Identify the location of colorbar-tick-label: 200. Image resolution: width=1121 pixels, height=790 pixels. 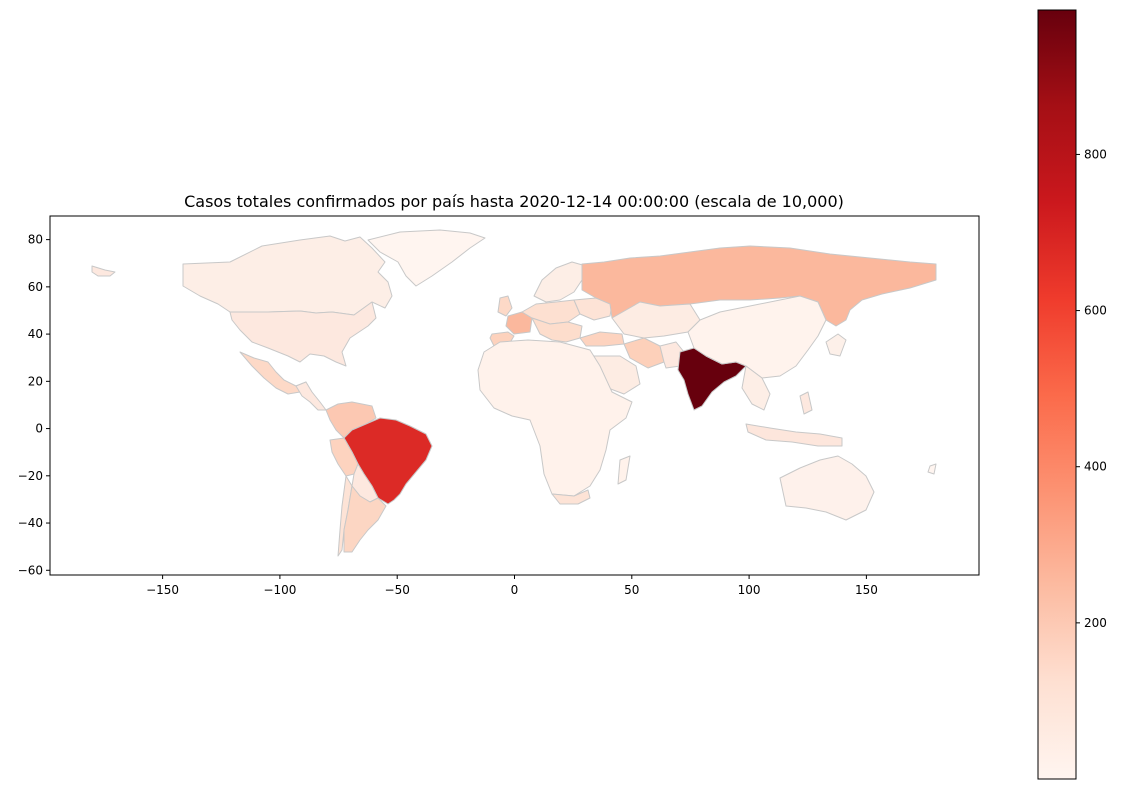
(1095, 623).